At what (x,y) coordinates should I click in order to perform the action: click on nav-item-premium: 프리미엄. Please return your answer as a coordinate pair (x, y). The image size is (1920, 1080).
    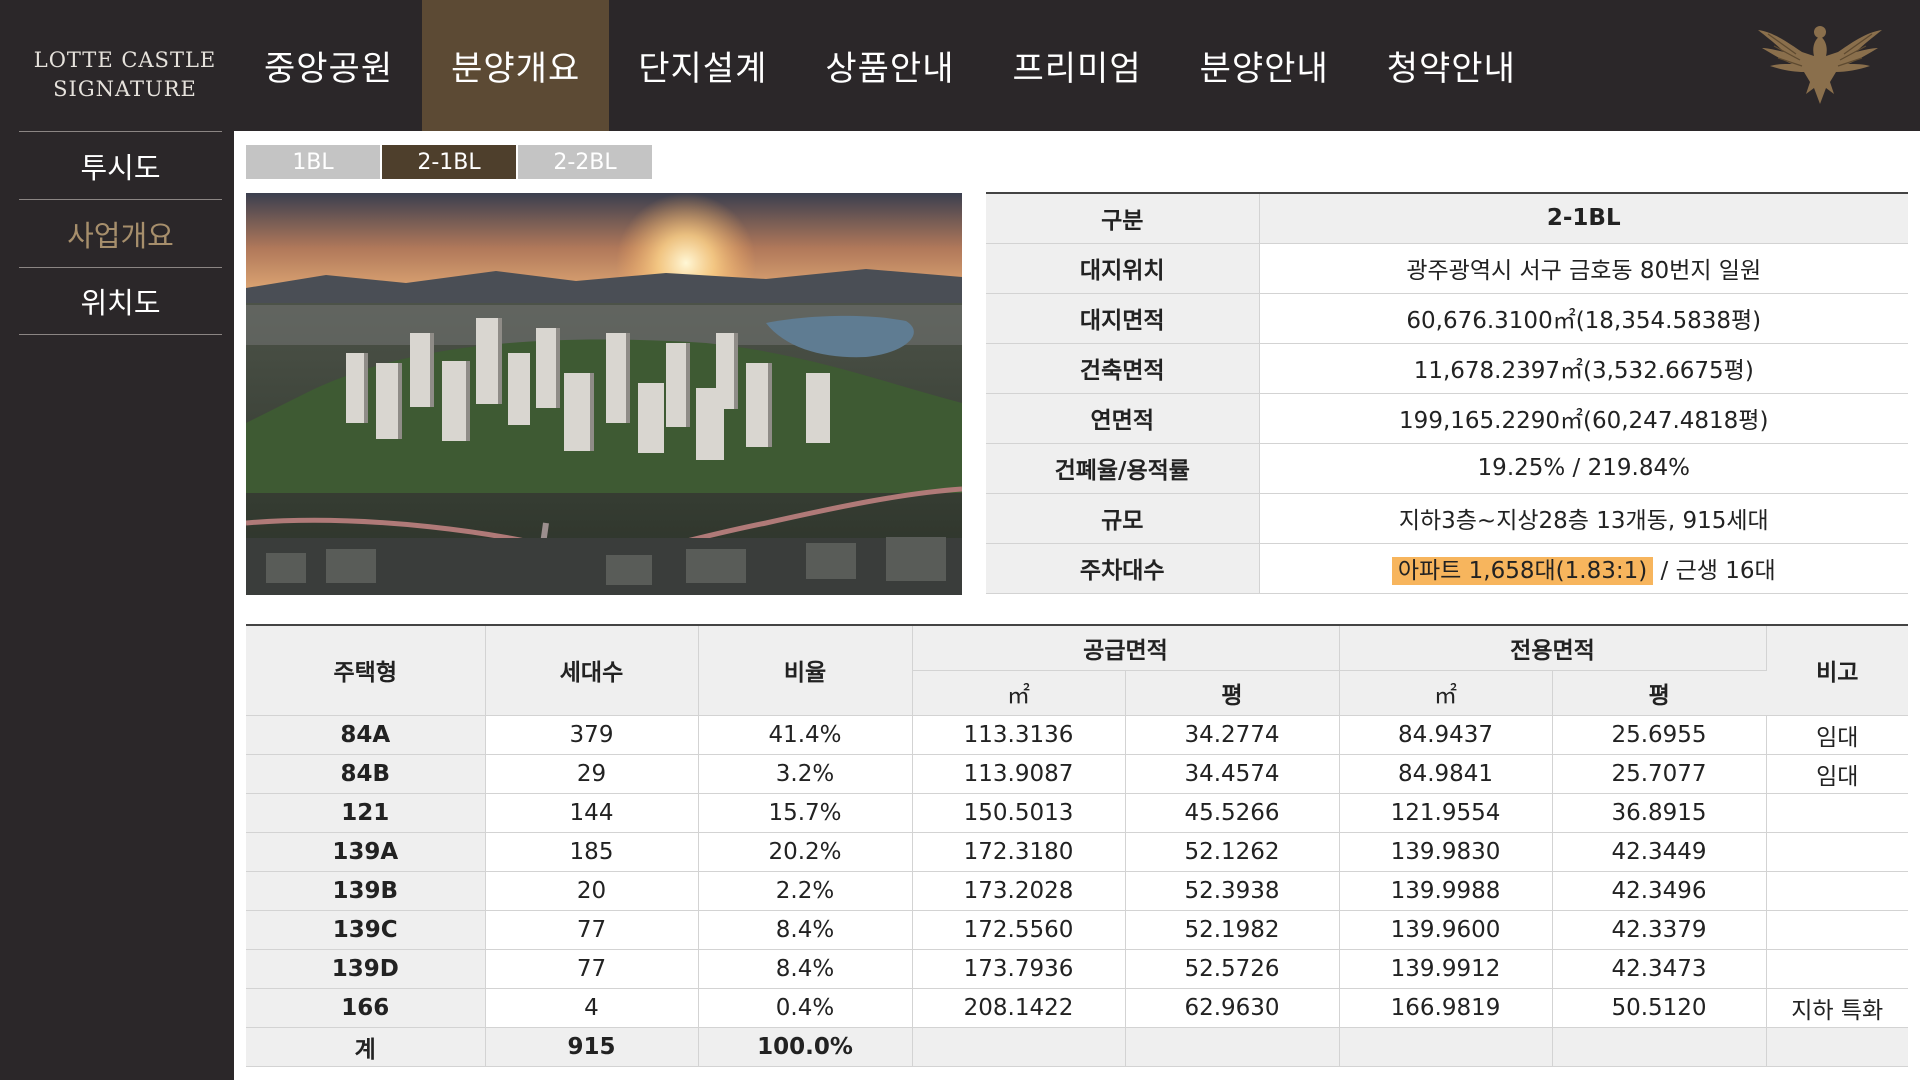
    Looking at the image, I should click on (1077, 69).